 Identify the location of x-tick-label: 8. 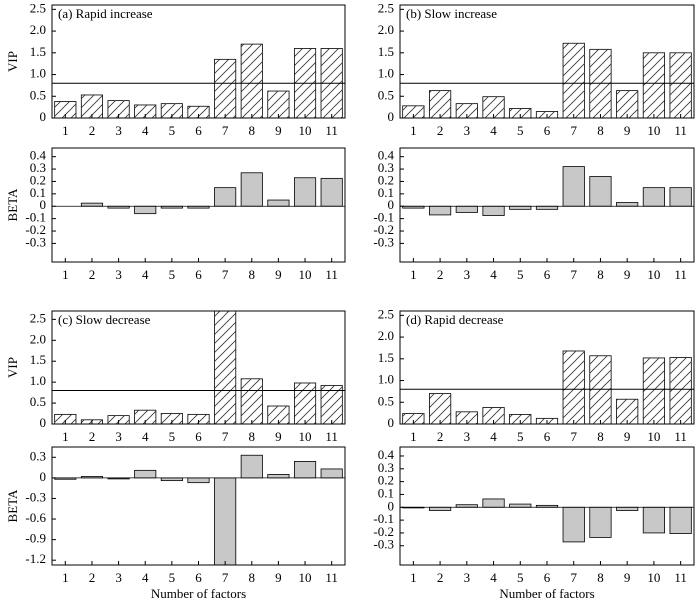
(600, 274).